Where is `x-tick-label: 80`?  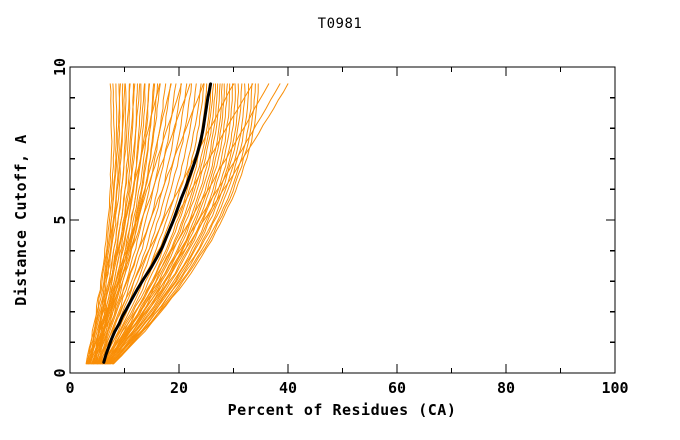 x-tick-label: 80 is located at coordinates (506, 388).